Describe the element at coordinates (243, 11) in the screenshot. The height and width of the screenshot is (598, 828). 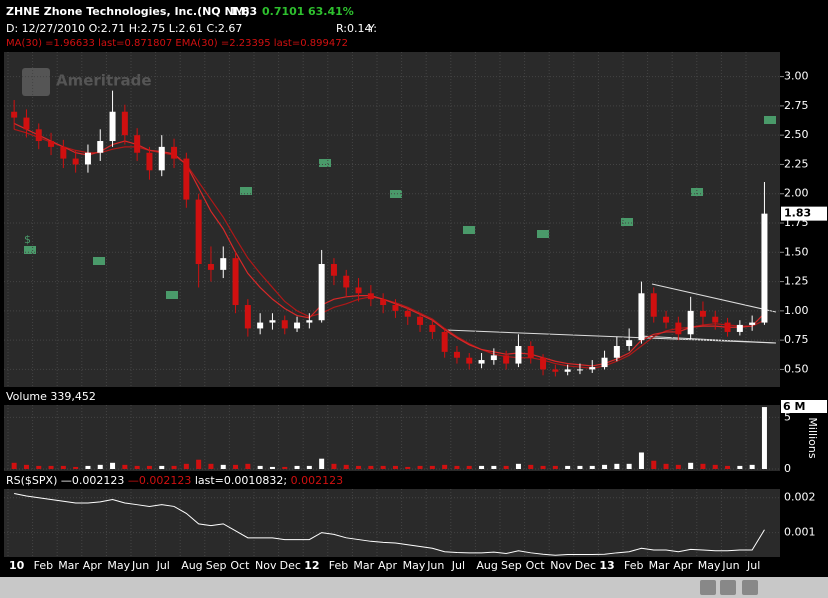
I see `last-price: 1.83` at that location.